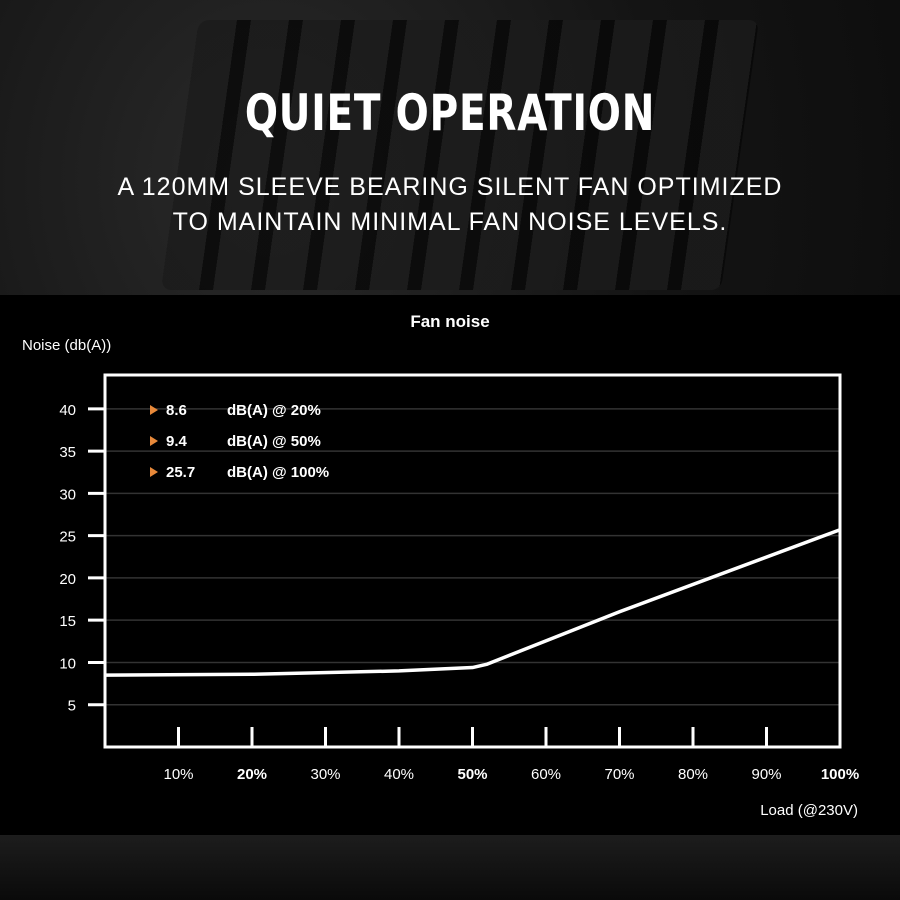 The height and width of the screenshot is (900, 900). I want to click on y-tick-label: 5, so click(72, 706).